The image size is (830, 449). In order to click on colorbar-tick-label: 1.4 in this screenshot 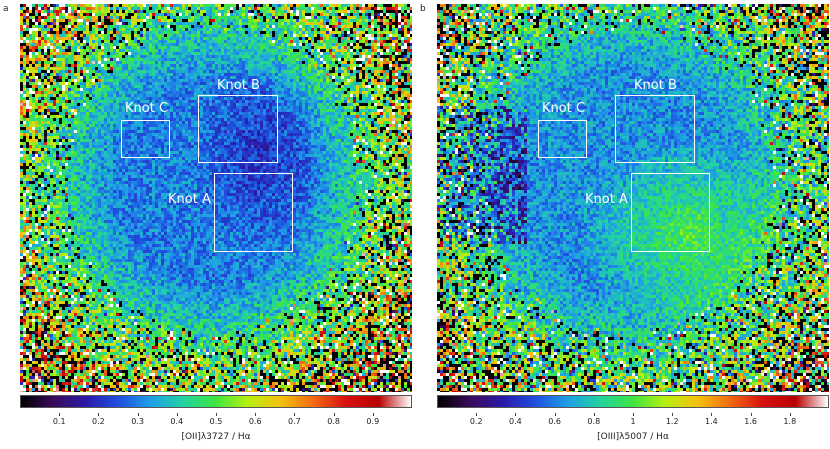, I will do `click(711, 421)`.